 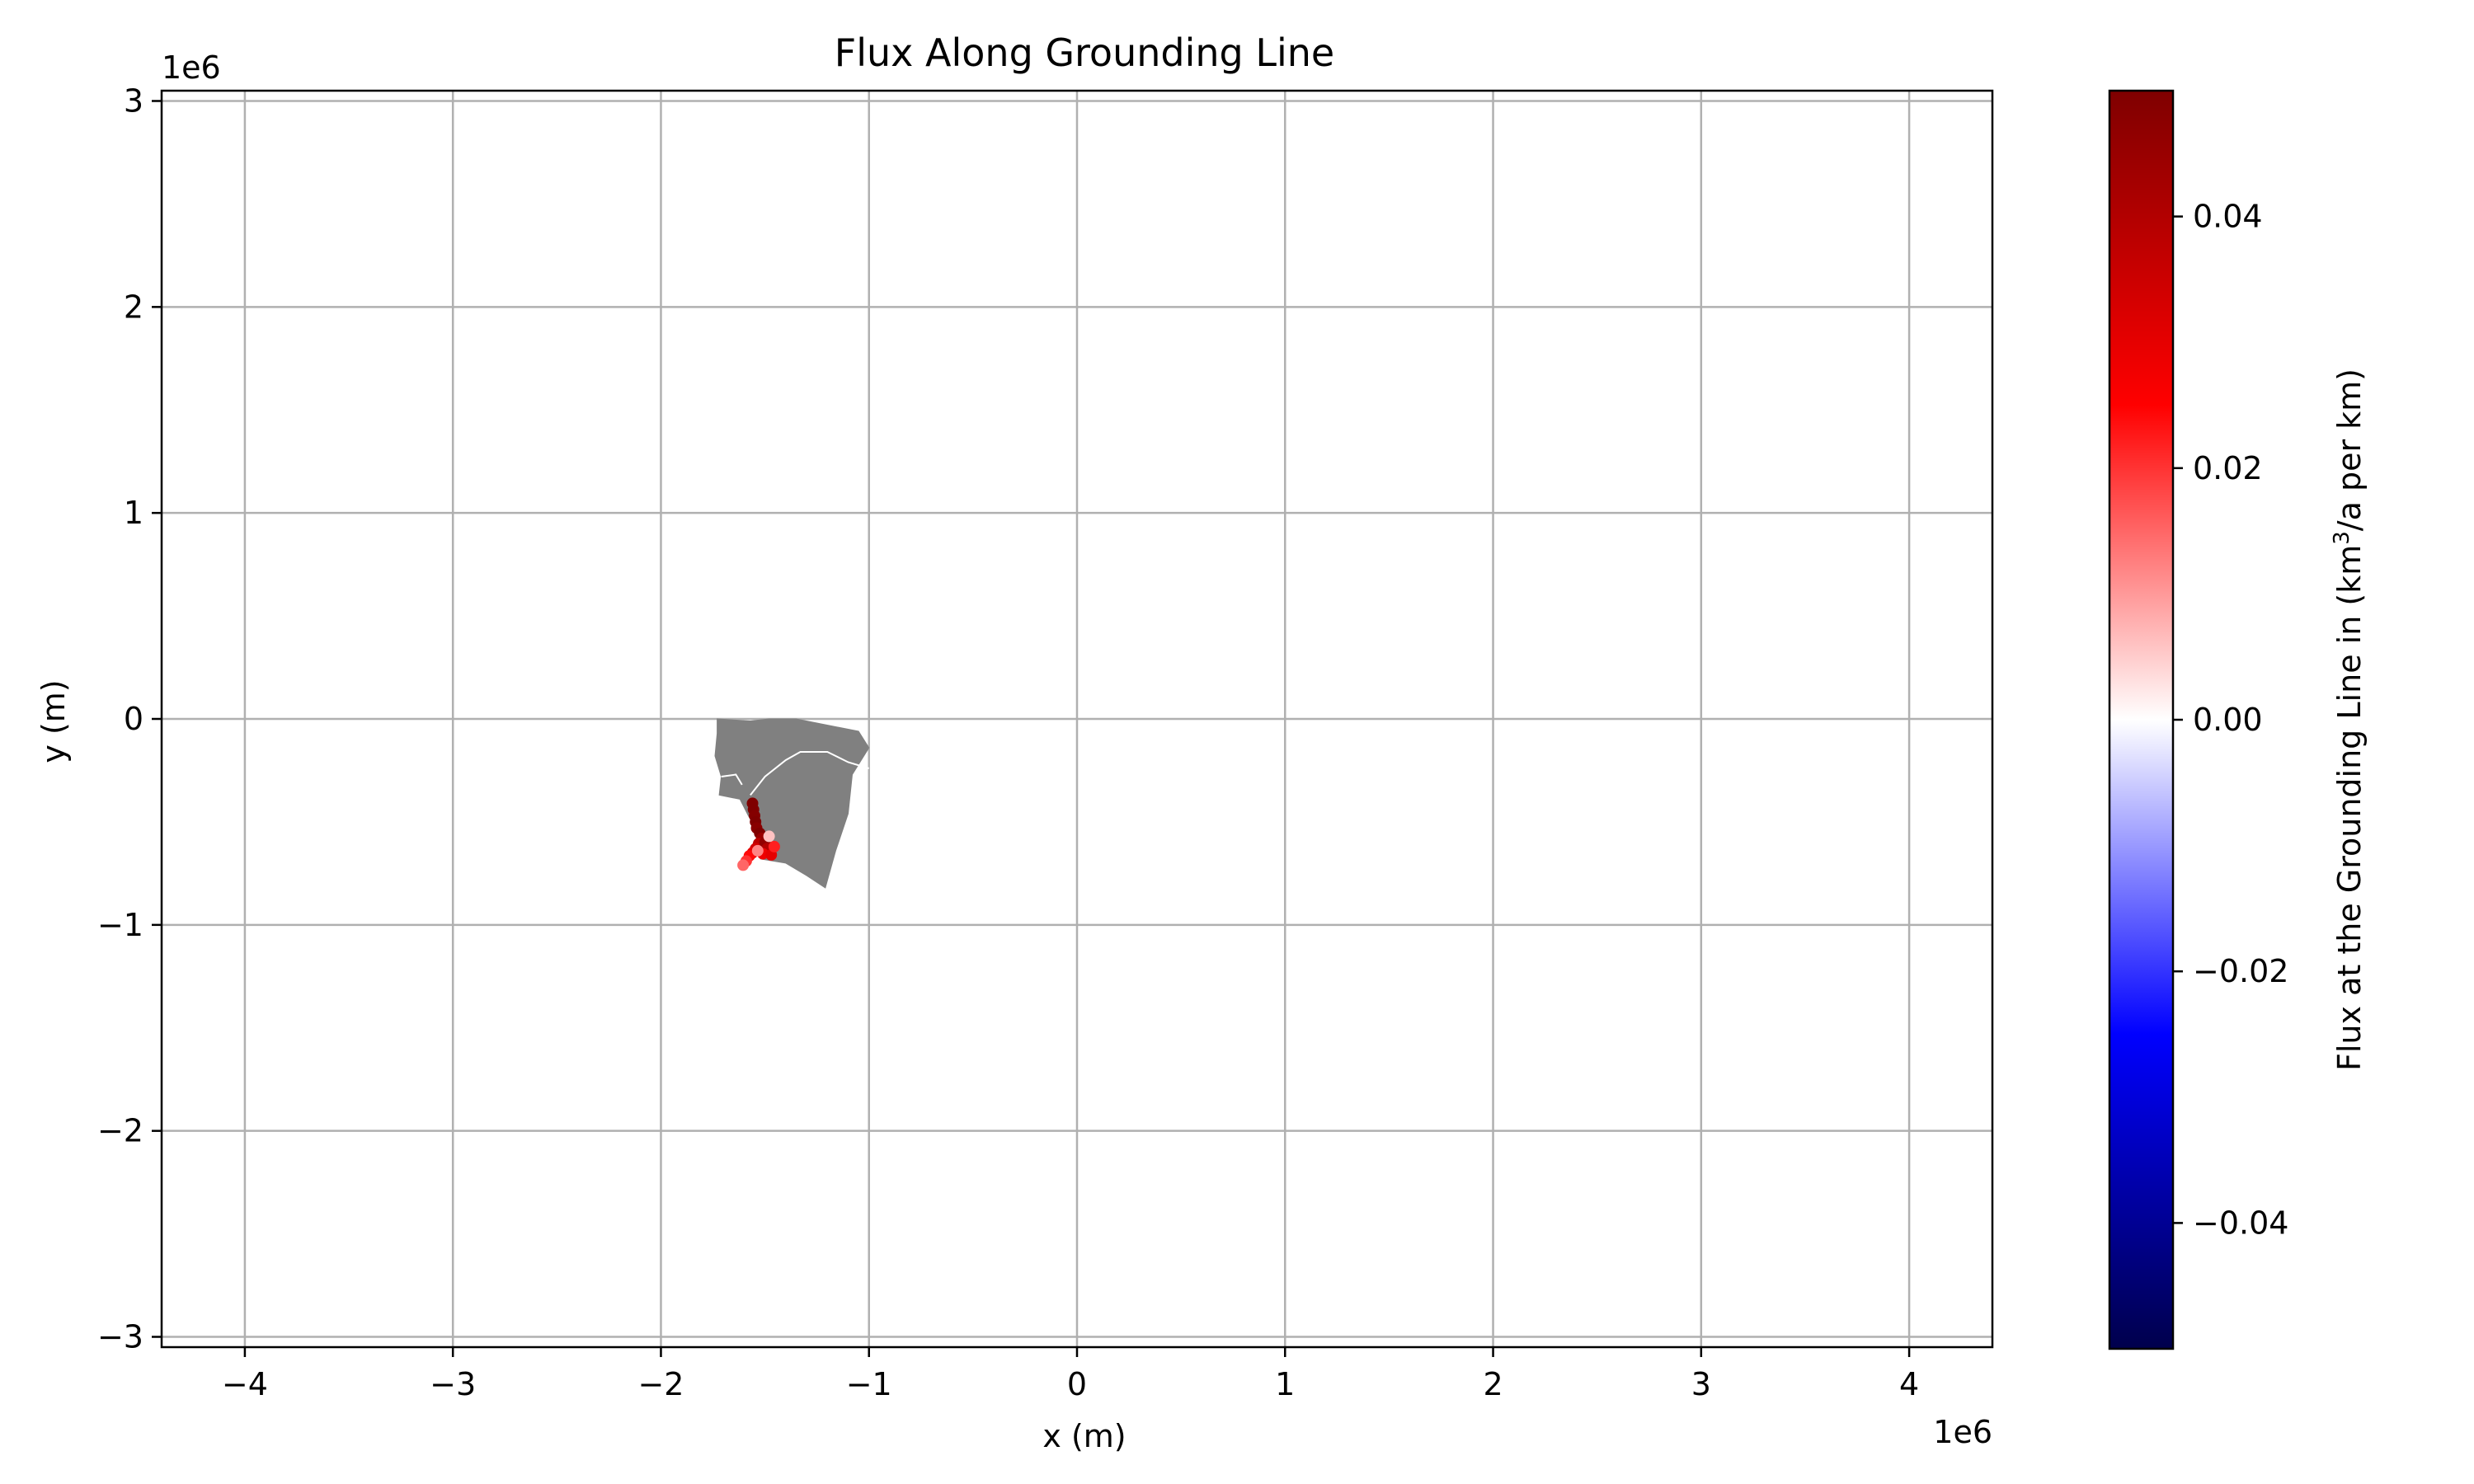 What do you see at coordinates (758, 834) in the screenshot?
I see `flux-points` at bounding box center [758, 834].